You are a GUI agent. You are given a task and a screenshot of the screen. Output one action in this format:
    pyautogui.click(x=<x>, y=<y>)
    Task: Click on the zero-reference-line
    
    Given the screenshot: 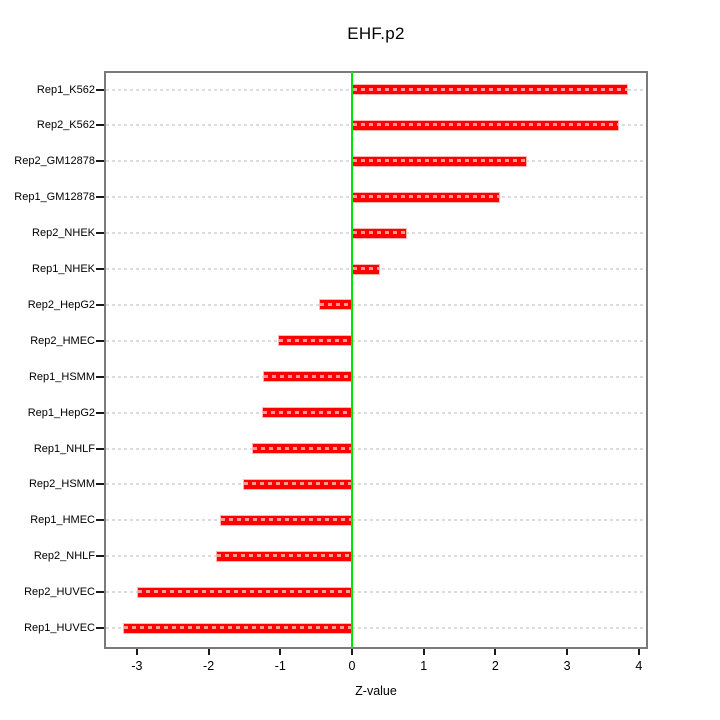 What is the action you would take?
    pyautogui.click(x=352, y=360)
    